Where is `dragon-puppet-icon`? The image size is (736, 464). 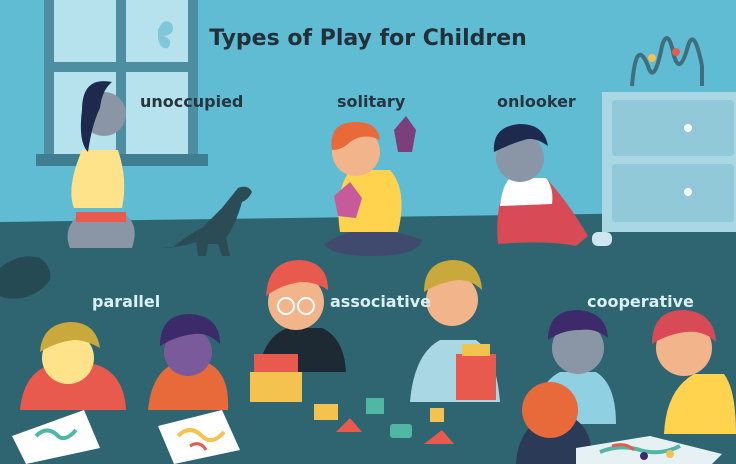
dragon-puppet-icon is located at coordinates (405, 134).